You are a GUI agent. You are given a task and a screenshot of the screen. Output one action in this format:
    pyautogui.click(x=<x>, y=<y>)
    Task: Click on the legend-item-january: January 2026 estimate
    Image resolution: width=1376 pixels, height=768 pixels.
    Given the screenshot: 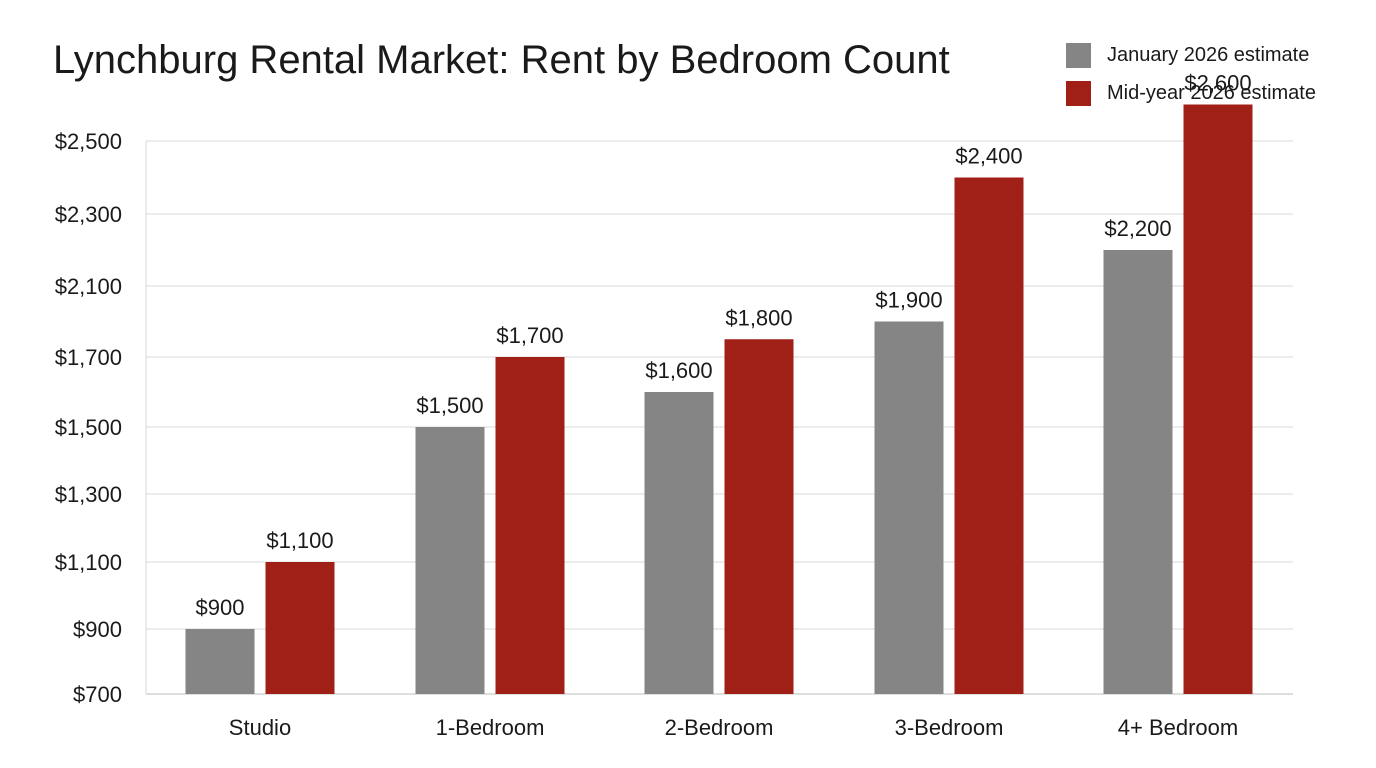 What is the action you would take?
    pyautogui.click(x=1191, y=55)
    